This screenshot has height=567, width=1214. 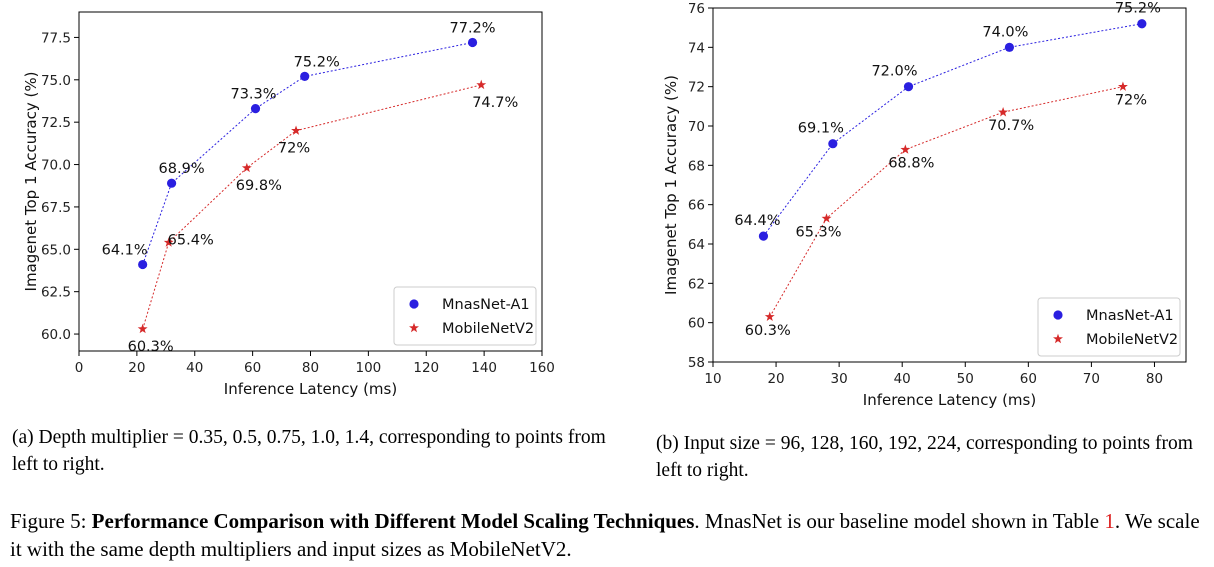 What do you see at coordinates (712, 379) in the screenshot?
I see `x-tick-label: 10` at bounding box center [712, 379].